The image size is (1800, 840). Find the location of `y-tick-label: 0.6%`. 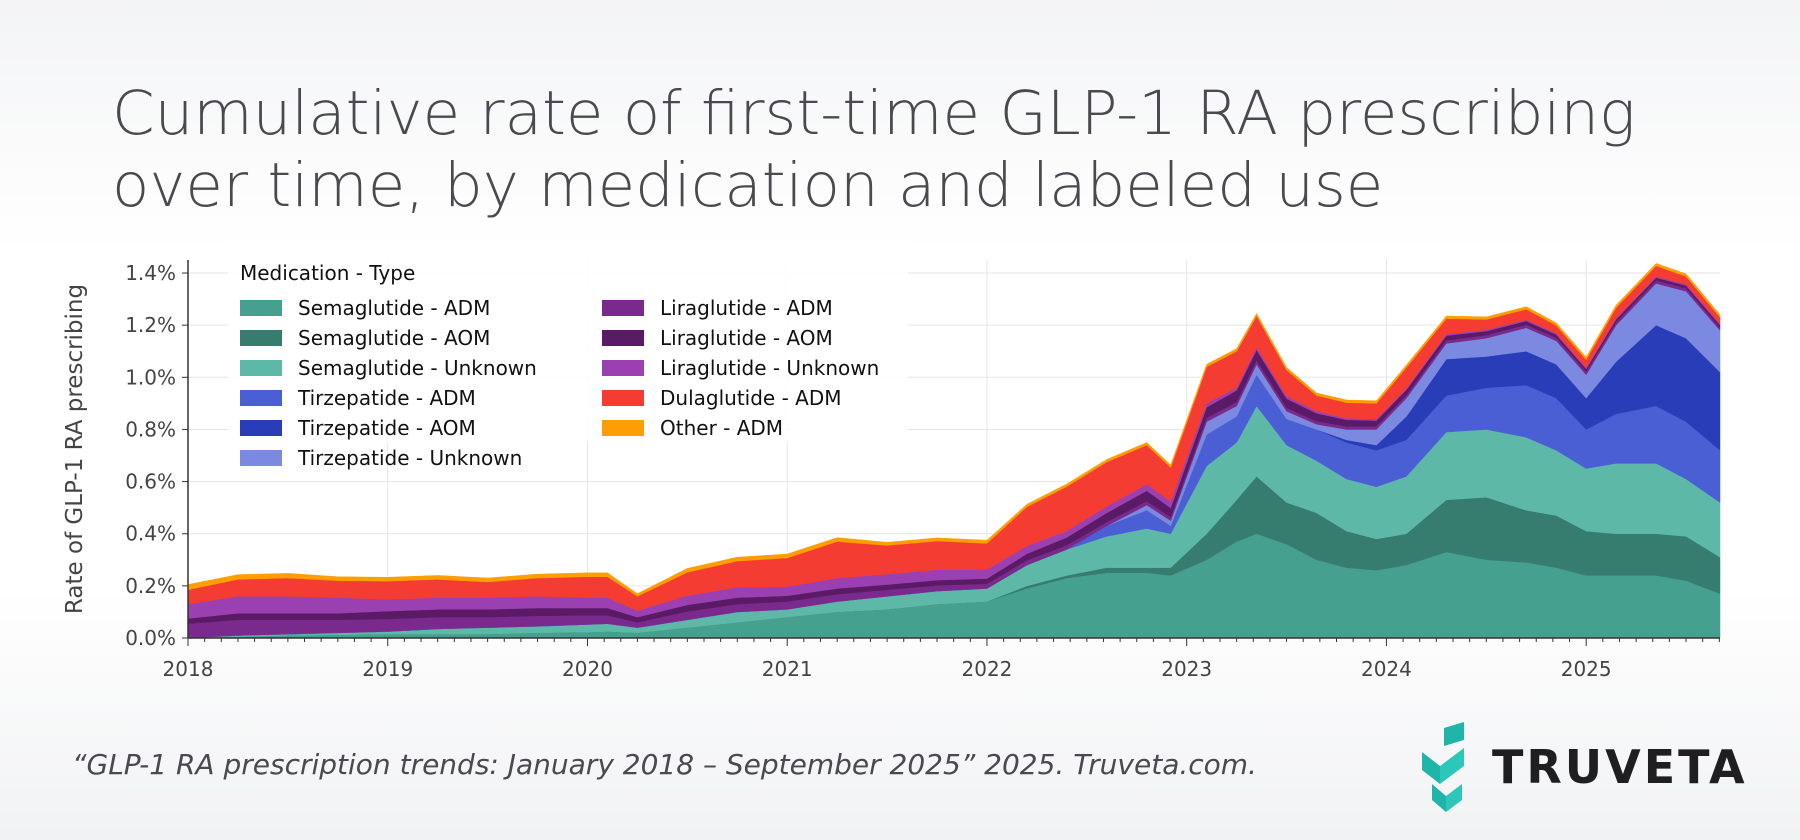

y-tick-label: 0.6% is located at coordinates (150, 482).